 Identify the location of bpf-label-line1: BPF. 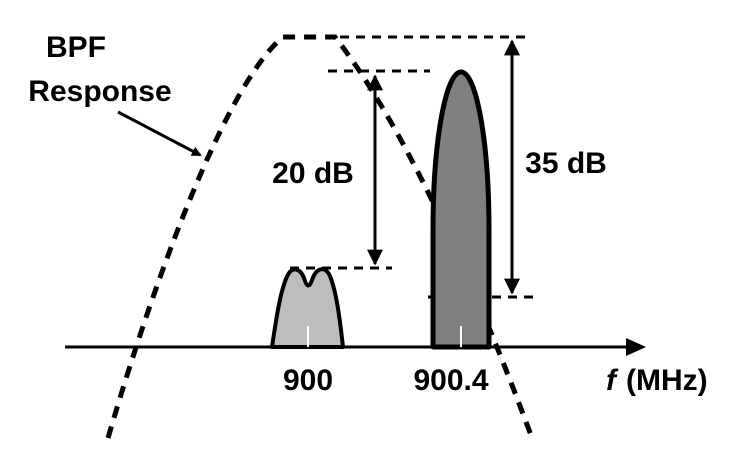
(76, 47).